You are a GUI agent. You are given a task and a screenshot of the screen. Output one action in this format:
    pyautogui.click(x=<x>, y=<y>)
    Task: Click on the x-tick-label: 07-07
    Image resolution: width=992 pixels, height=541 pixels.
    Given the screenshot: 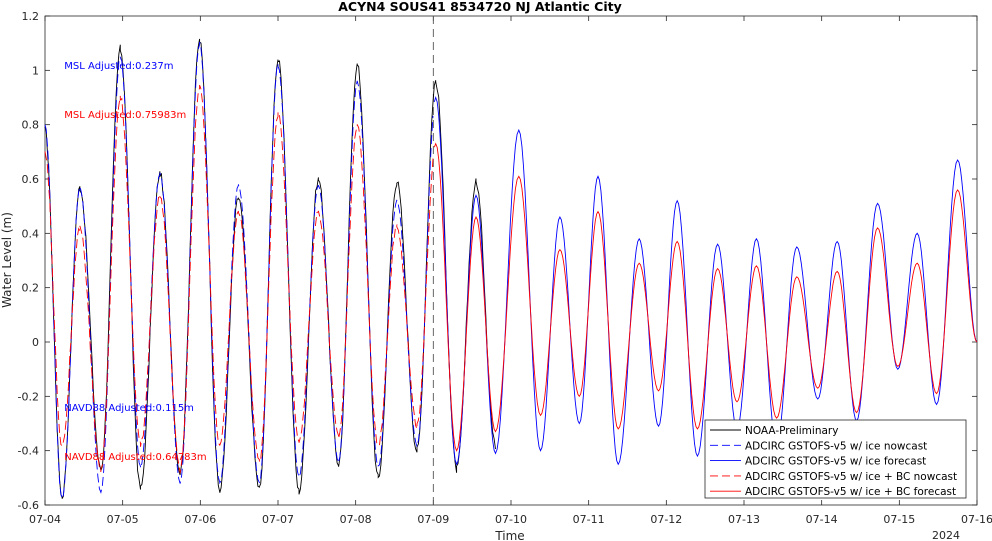 What is the action you would take?
    pyautogui.click(x=278, y=519)
    